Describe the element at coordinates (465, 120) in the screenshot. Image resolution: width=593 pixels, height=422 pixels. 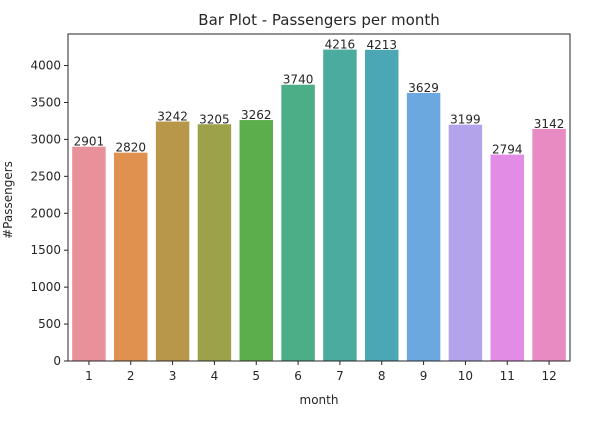
I see `data-label-month-10: 3199` at that location.